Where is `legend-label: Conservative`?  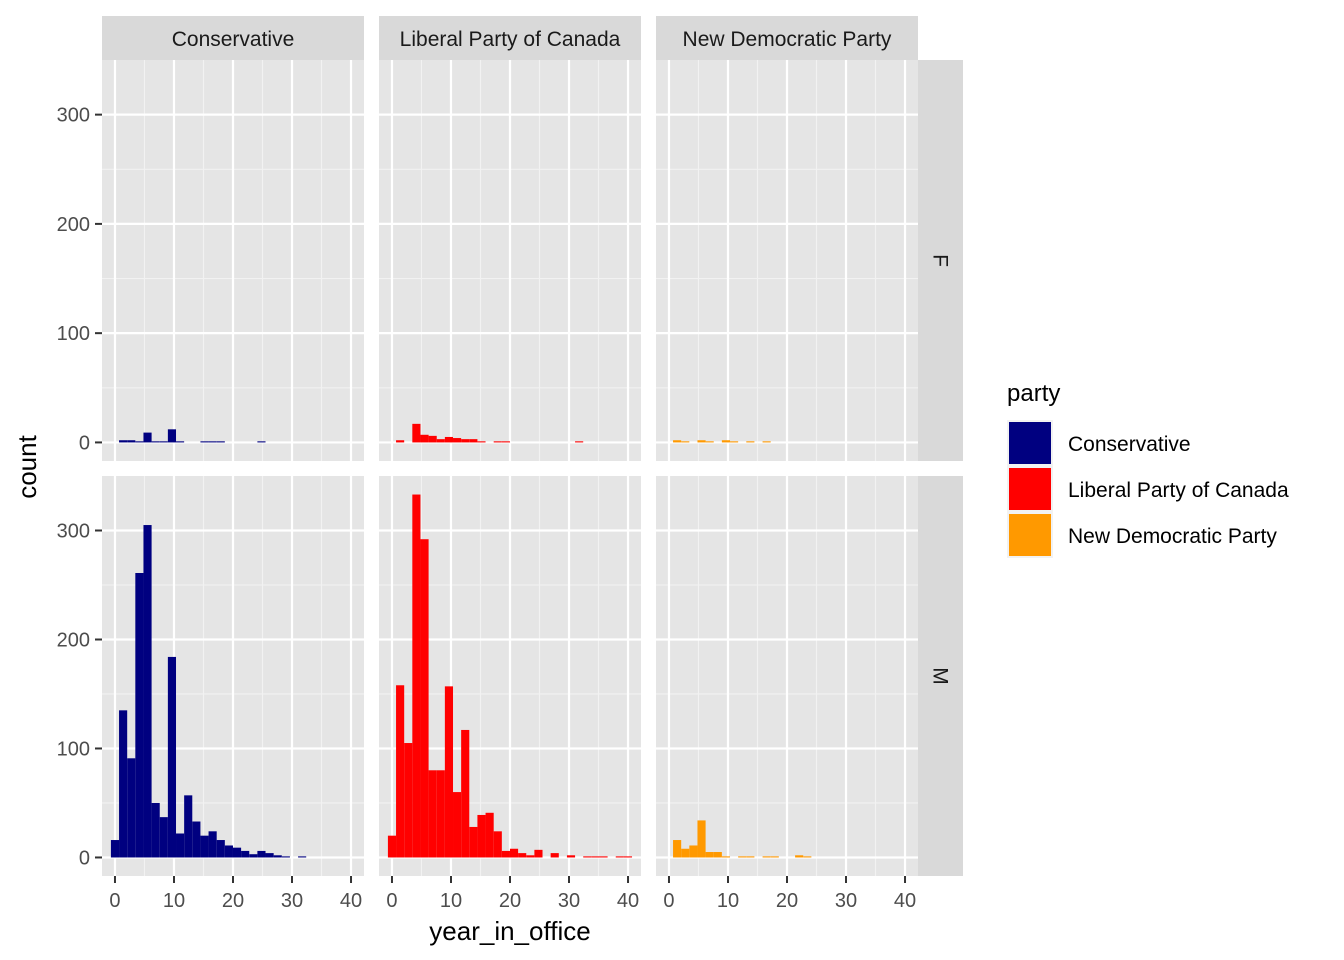
legend-label: Conservative is located at coordinates (1129, 444).